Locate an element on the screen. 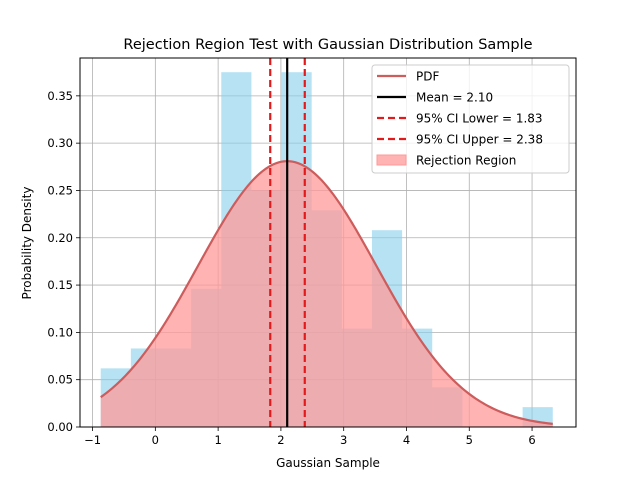  x-axis-ticks: −1 0 1 2 3 4 5 6 is located at coordinates (310, 437).